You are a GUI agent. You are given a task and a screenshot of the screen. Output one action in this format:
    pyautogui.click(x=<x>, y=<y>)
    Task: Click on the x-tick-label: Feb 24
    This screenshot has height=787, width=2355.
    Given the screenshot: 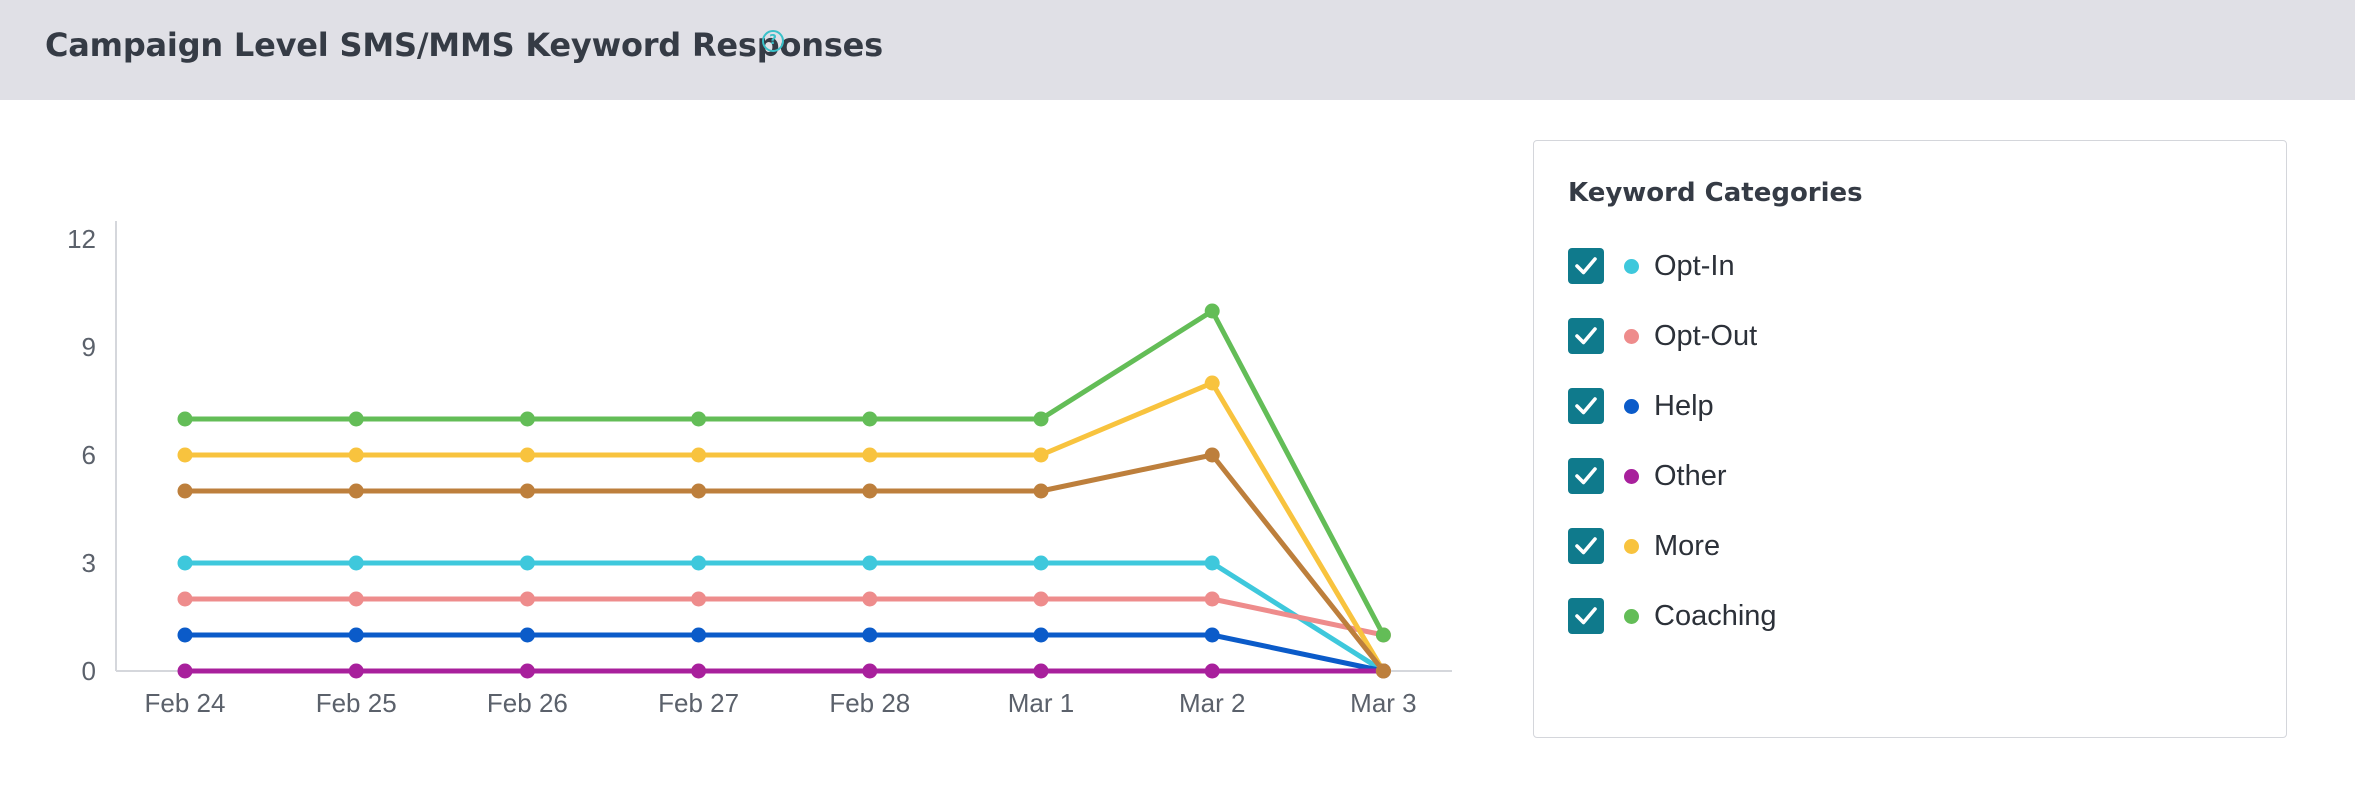 What is the action you would take?
    pyautogui.click(x=185, y=703)
    